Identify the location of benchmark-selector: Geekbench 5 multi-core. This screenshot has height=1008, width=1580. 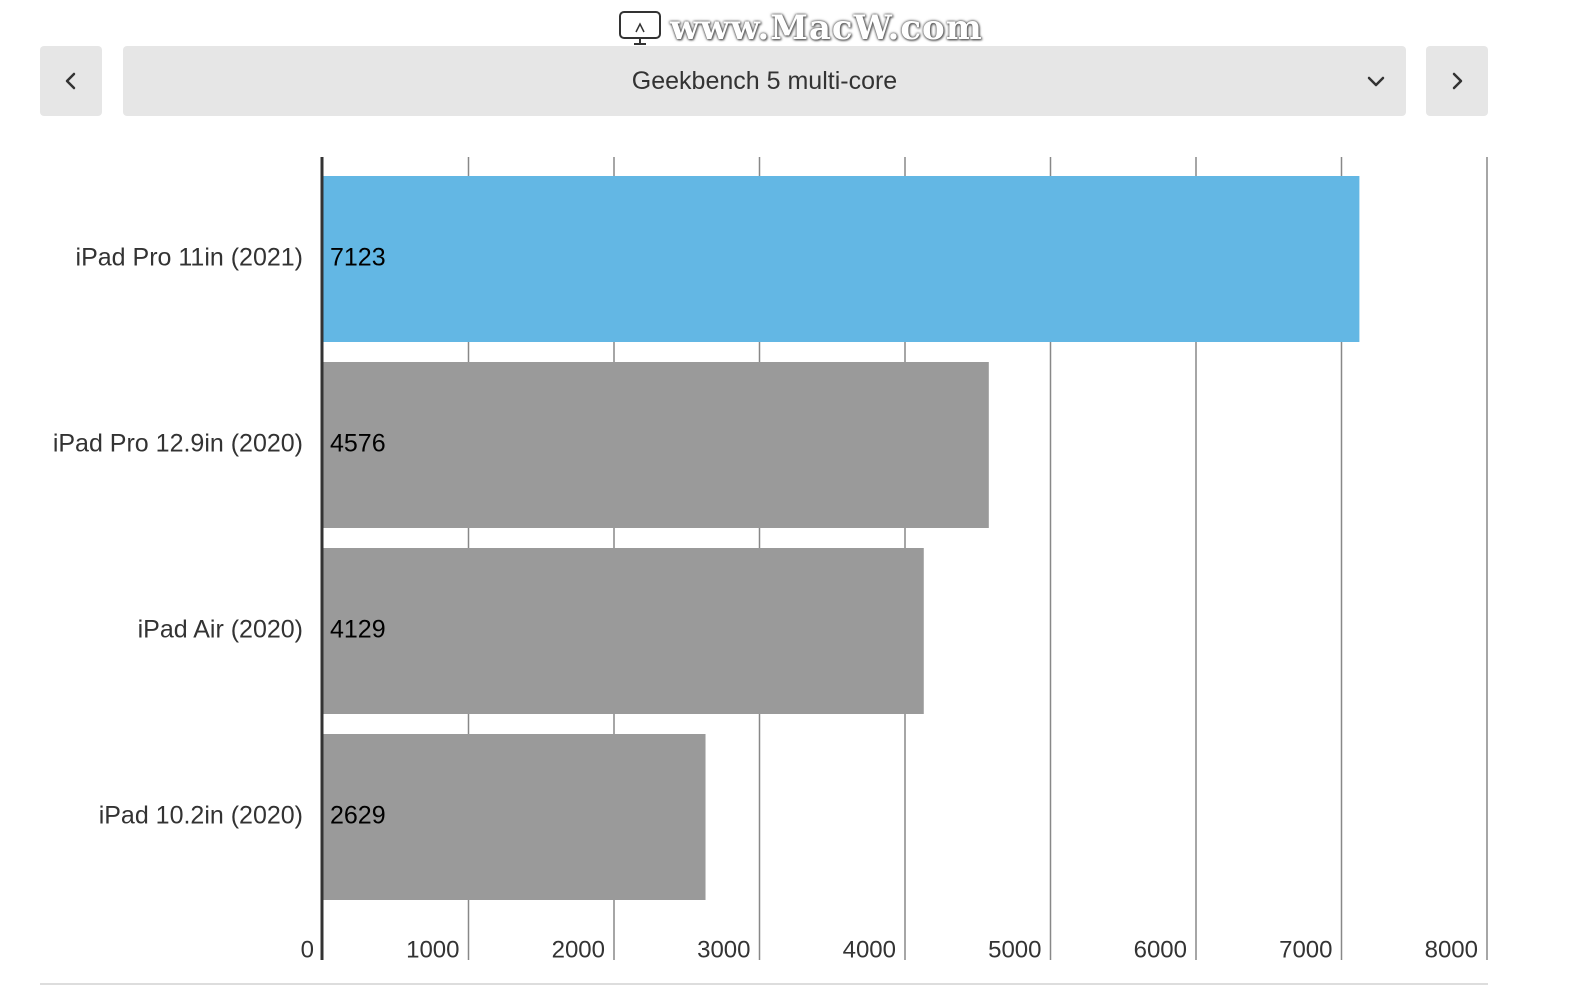
(764, 81).